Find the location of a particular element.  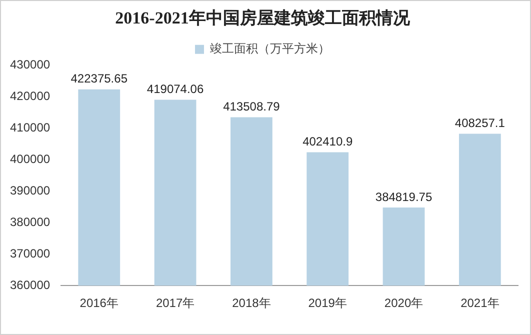

x-tick-label: 2019年 is located at coordinates (327, 303).